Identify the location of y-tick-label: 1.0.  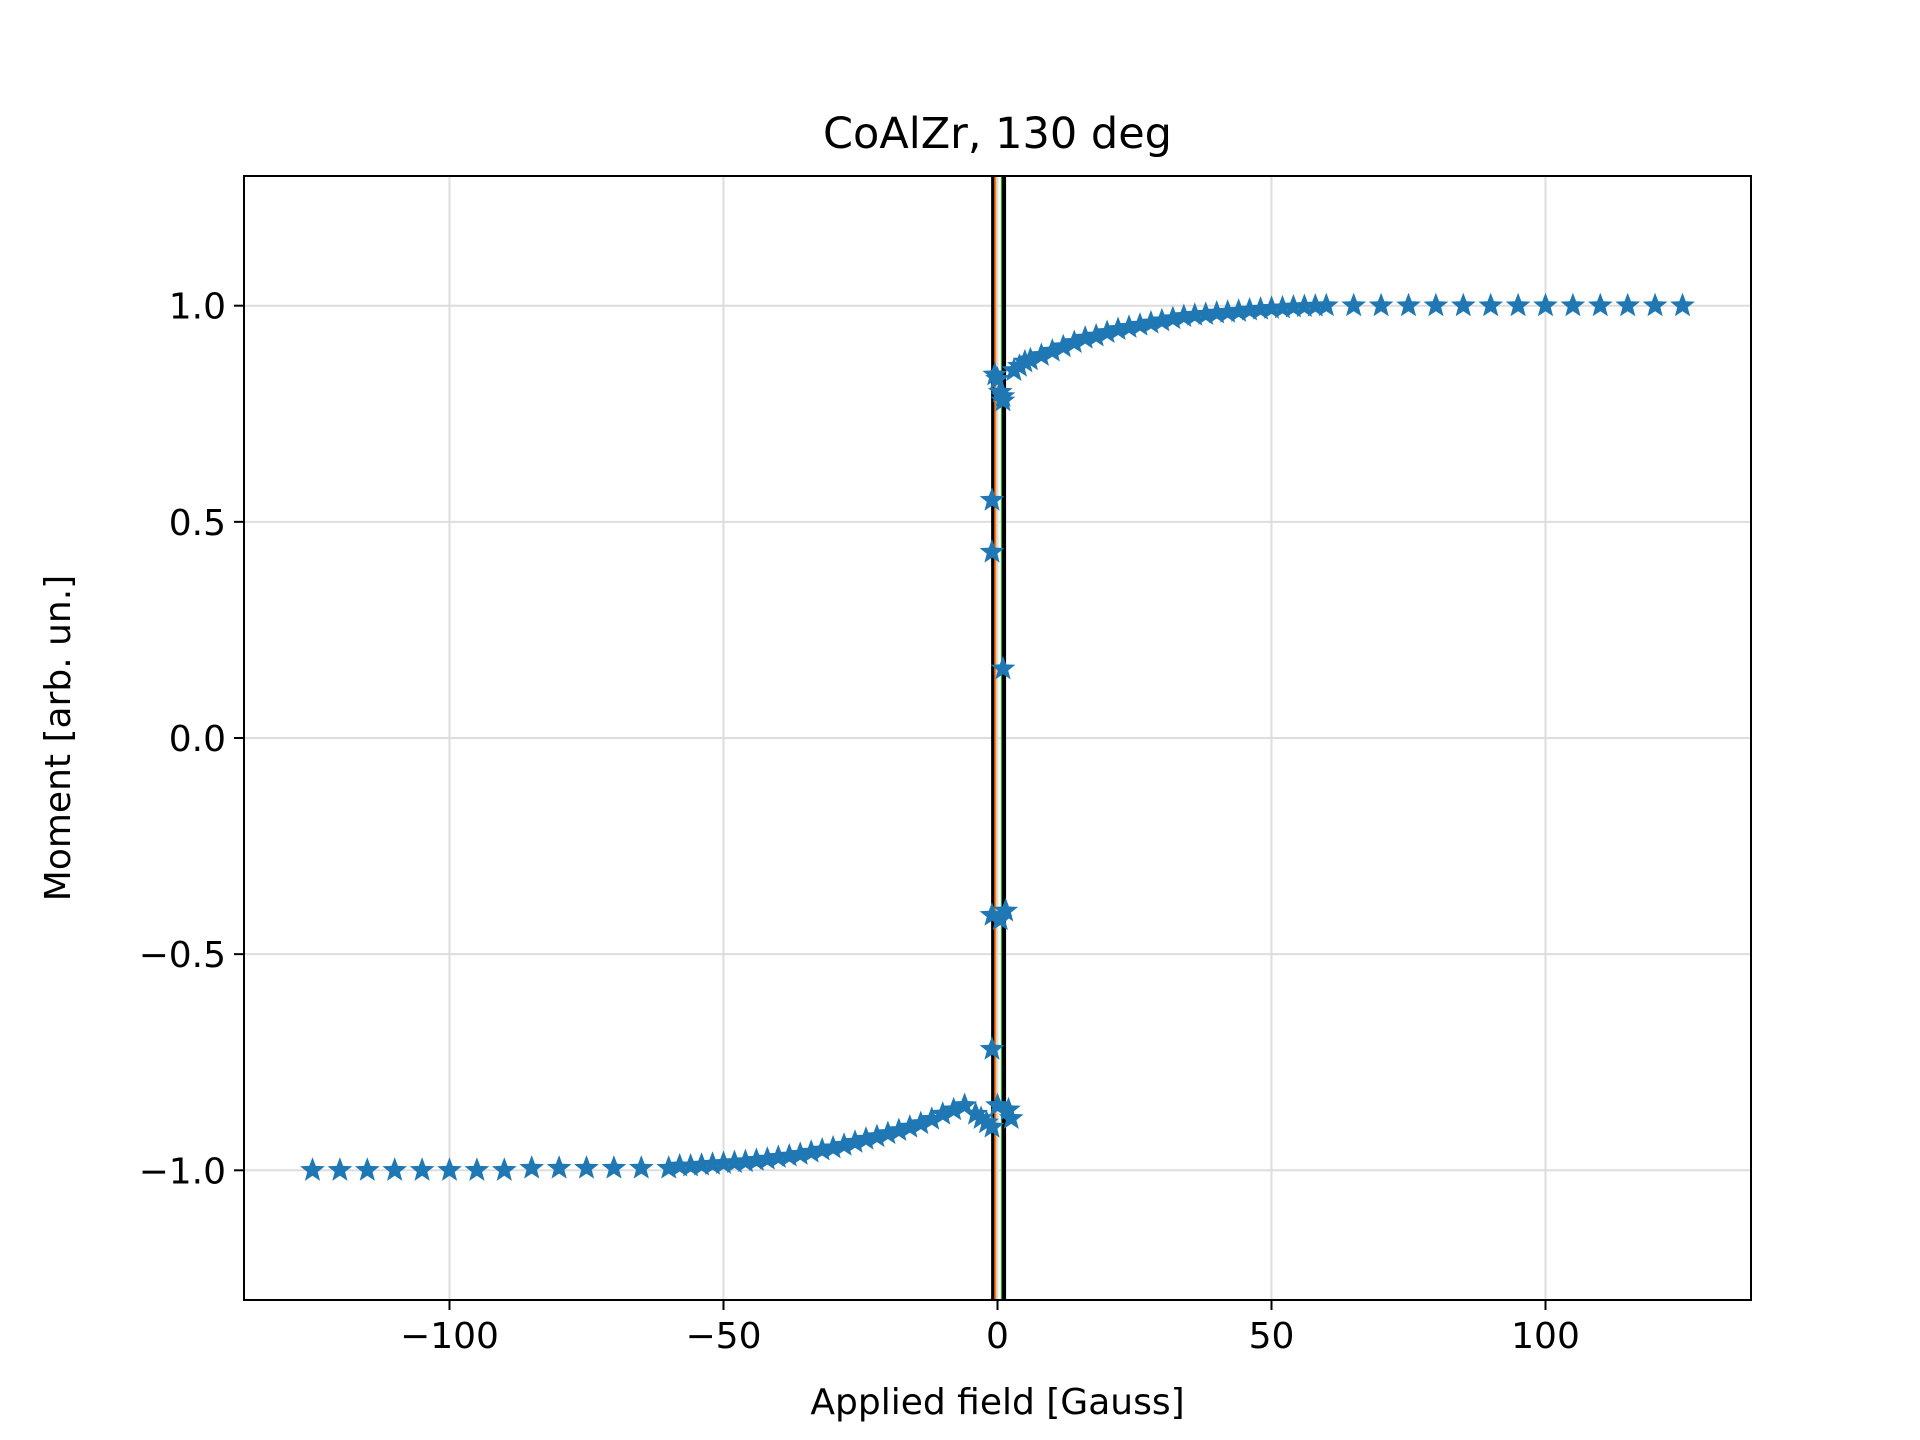
(197, 307).